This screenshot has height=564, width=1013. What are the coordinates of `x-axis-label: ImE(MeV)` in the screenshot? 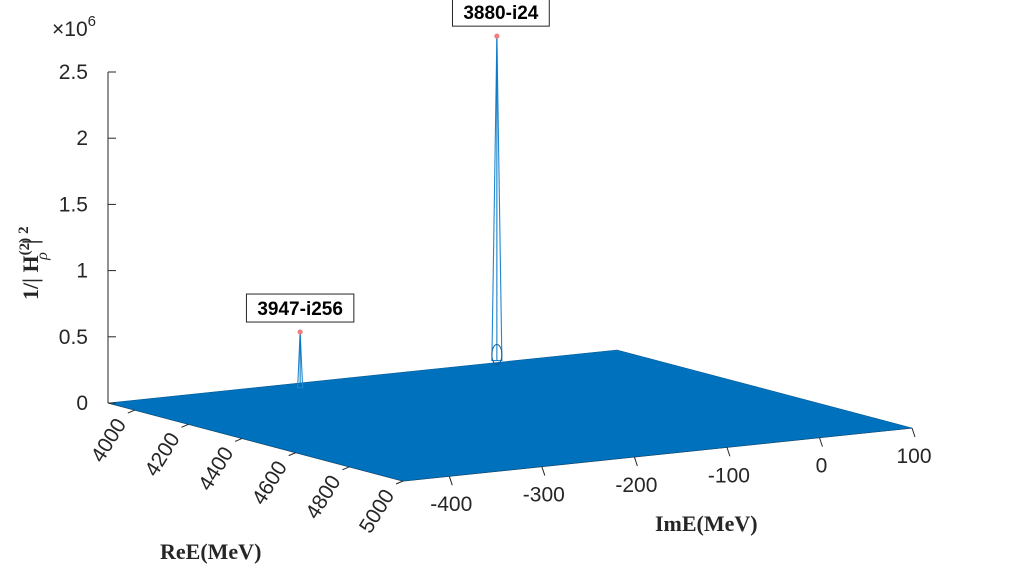 It's located at (706, 523).